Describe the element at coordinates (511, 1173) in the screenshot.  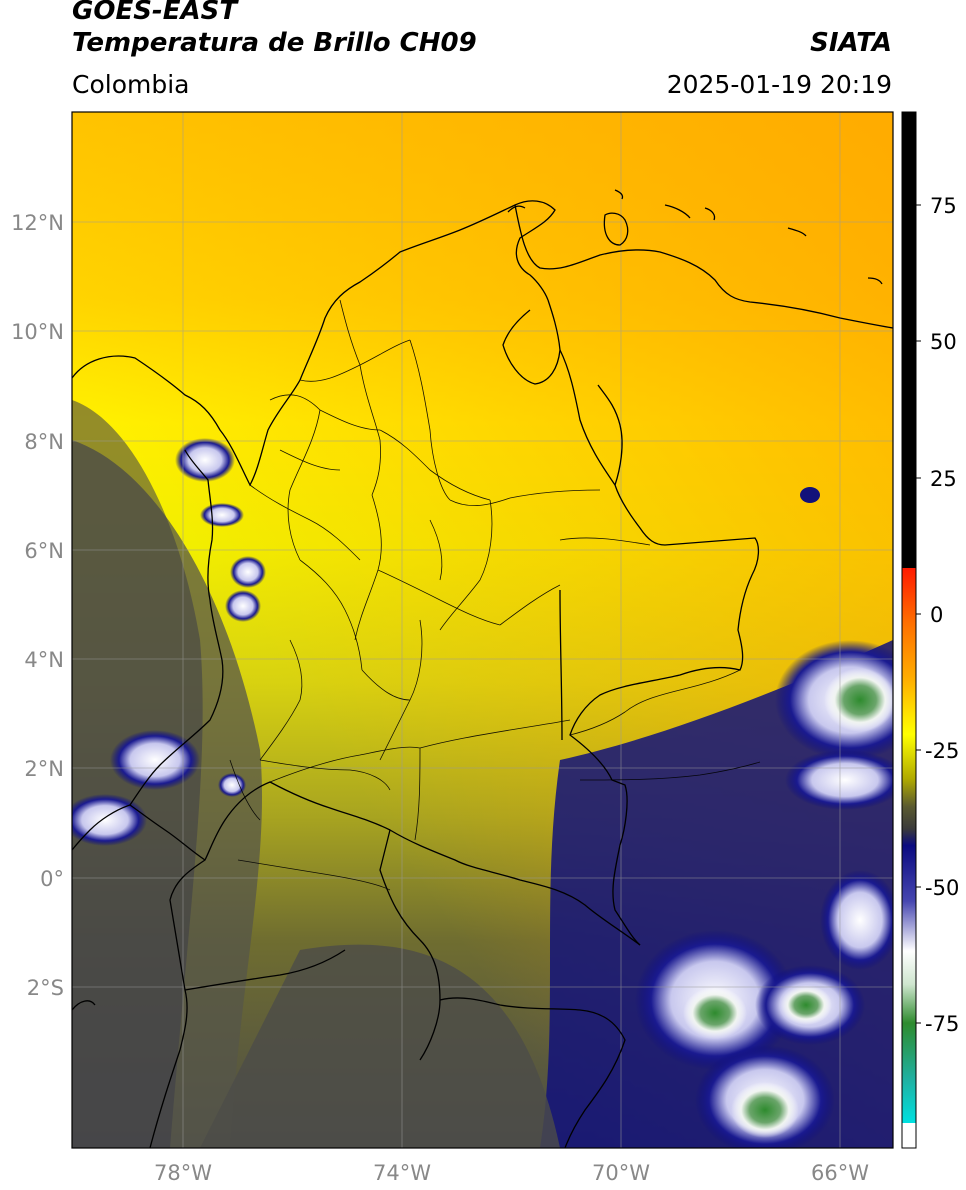
I see `lon-axis: 78°W 74°W 70°W 66°W` at that location.